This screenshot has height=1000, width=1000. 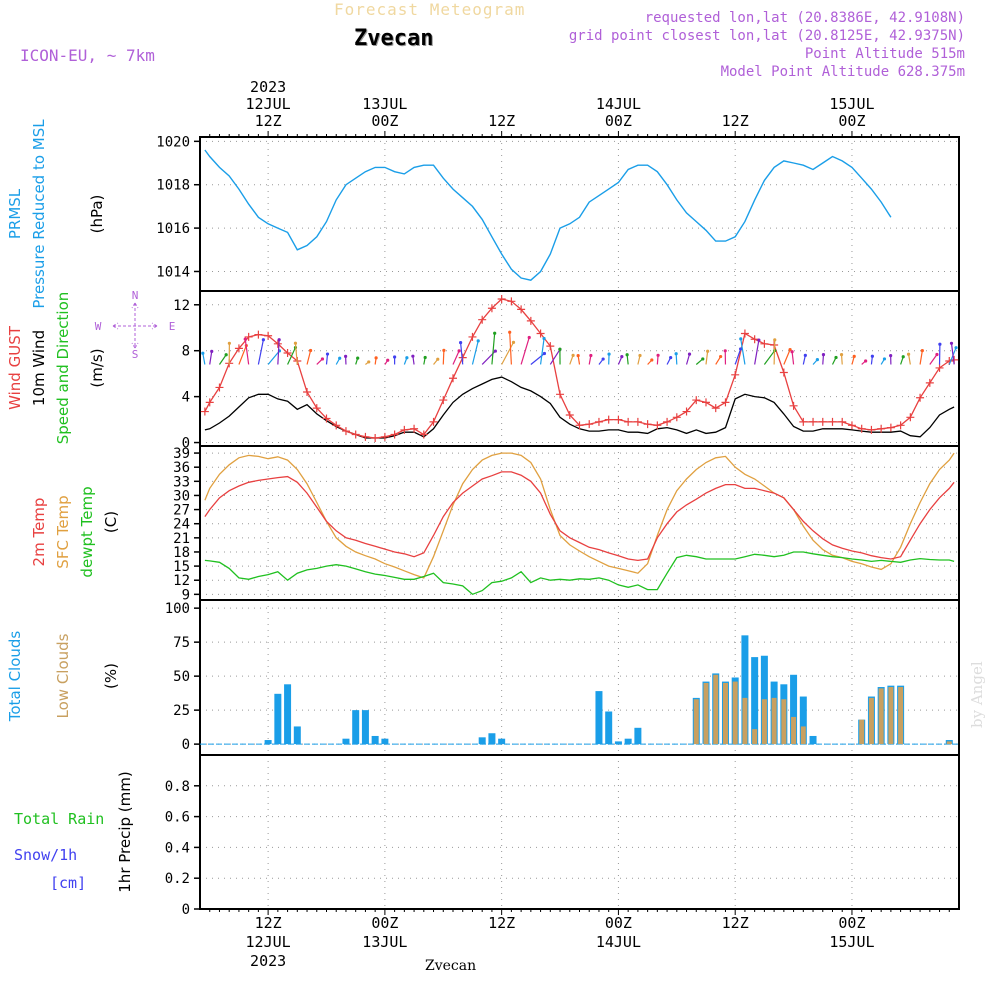 What do you see at coordinates (618, 942) in the screenshot?
I see `time-label-bottom: 14JUL` at bounding box center [618, 942].